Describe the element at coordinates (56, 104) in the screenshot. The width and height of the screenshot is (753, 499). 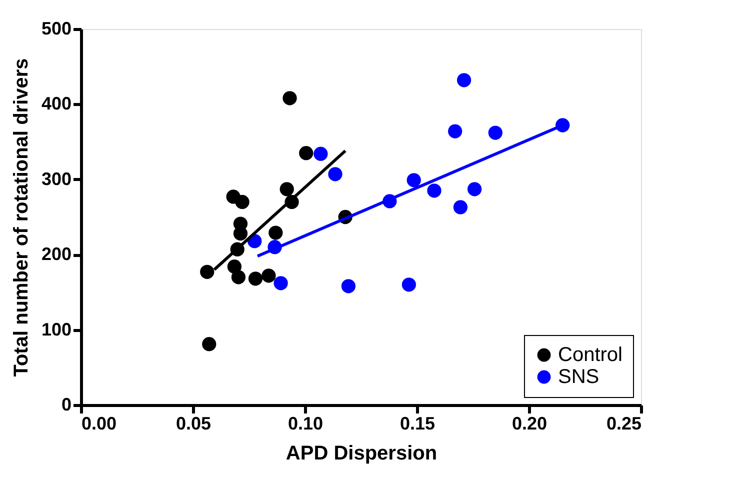
I see `y-tick-label: 400` at that location.